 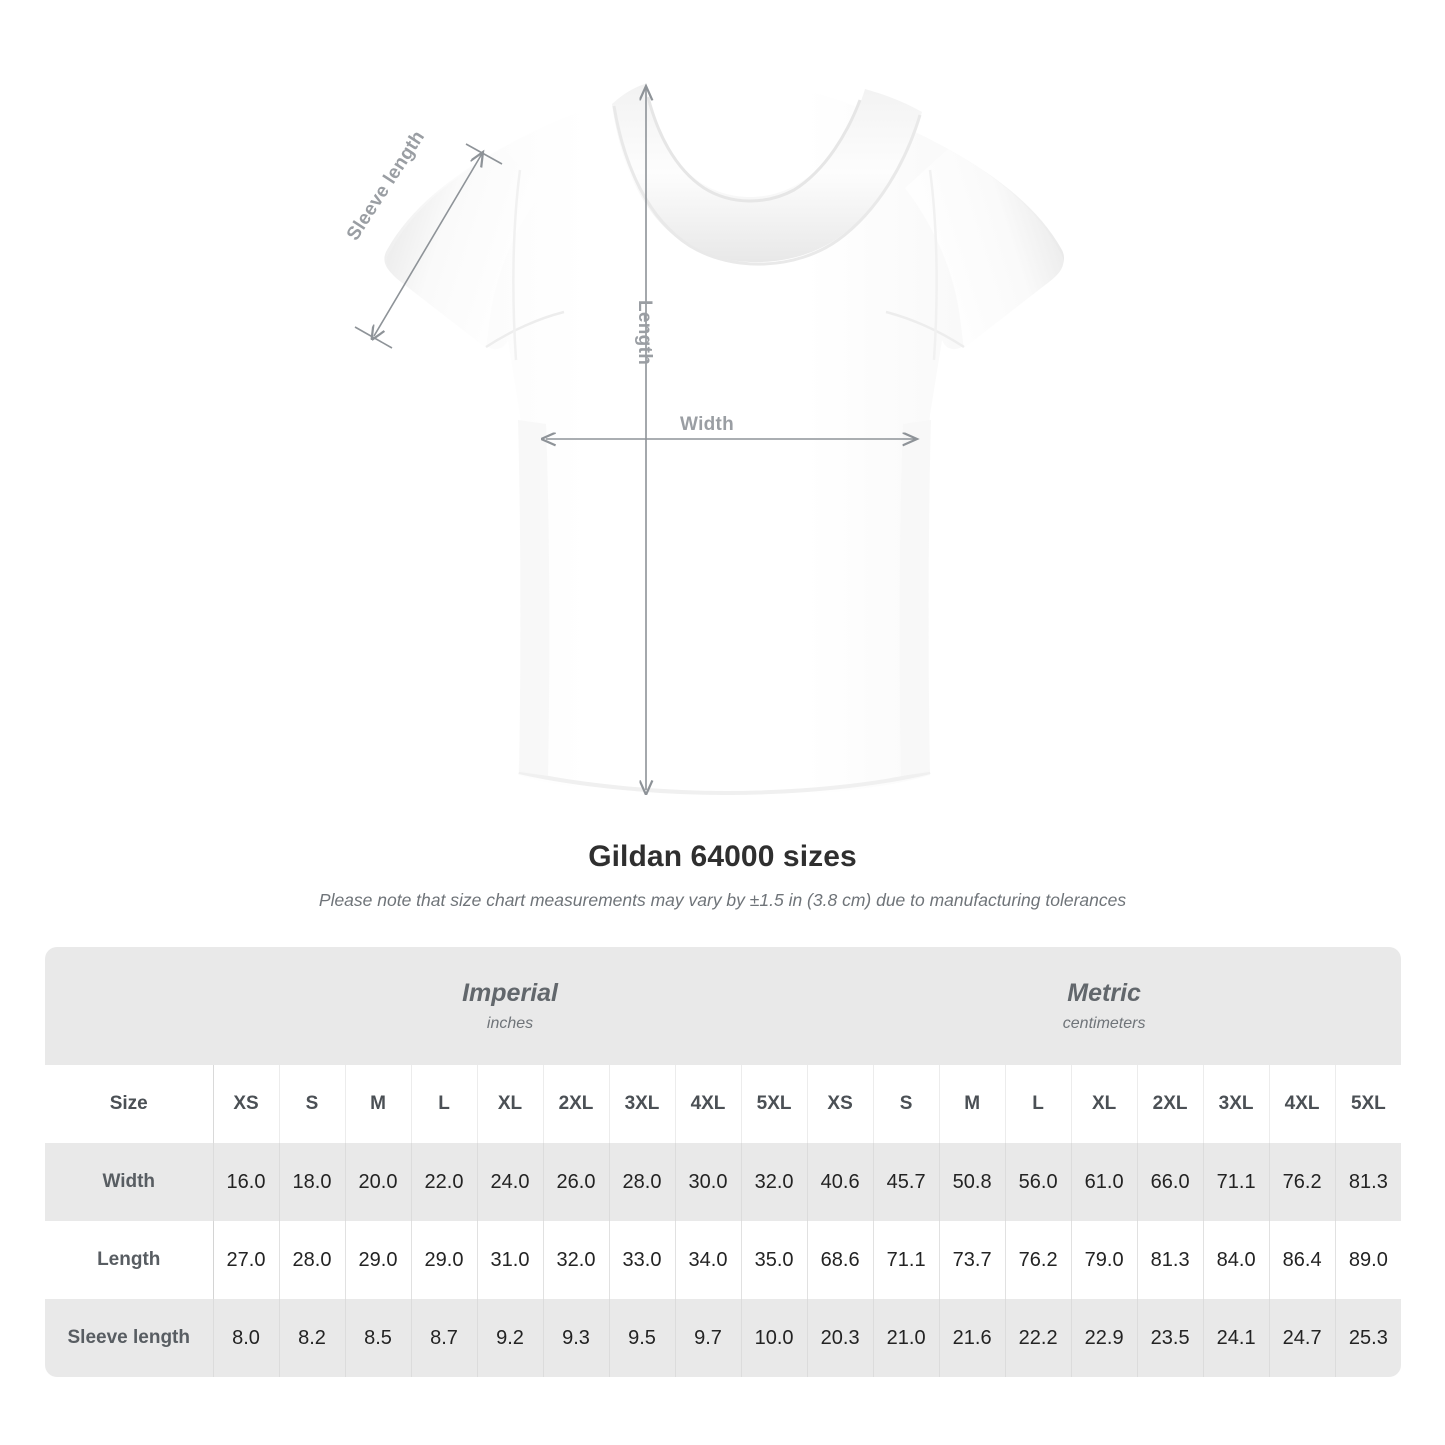 What do you see at coordinates (576, 1338) in the screenshot?
I see `measurement-value-cell: 9.3` at bounding box center [576, 1338].